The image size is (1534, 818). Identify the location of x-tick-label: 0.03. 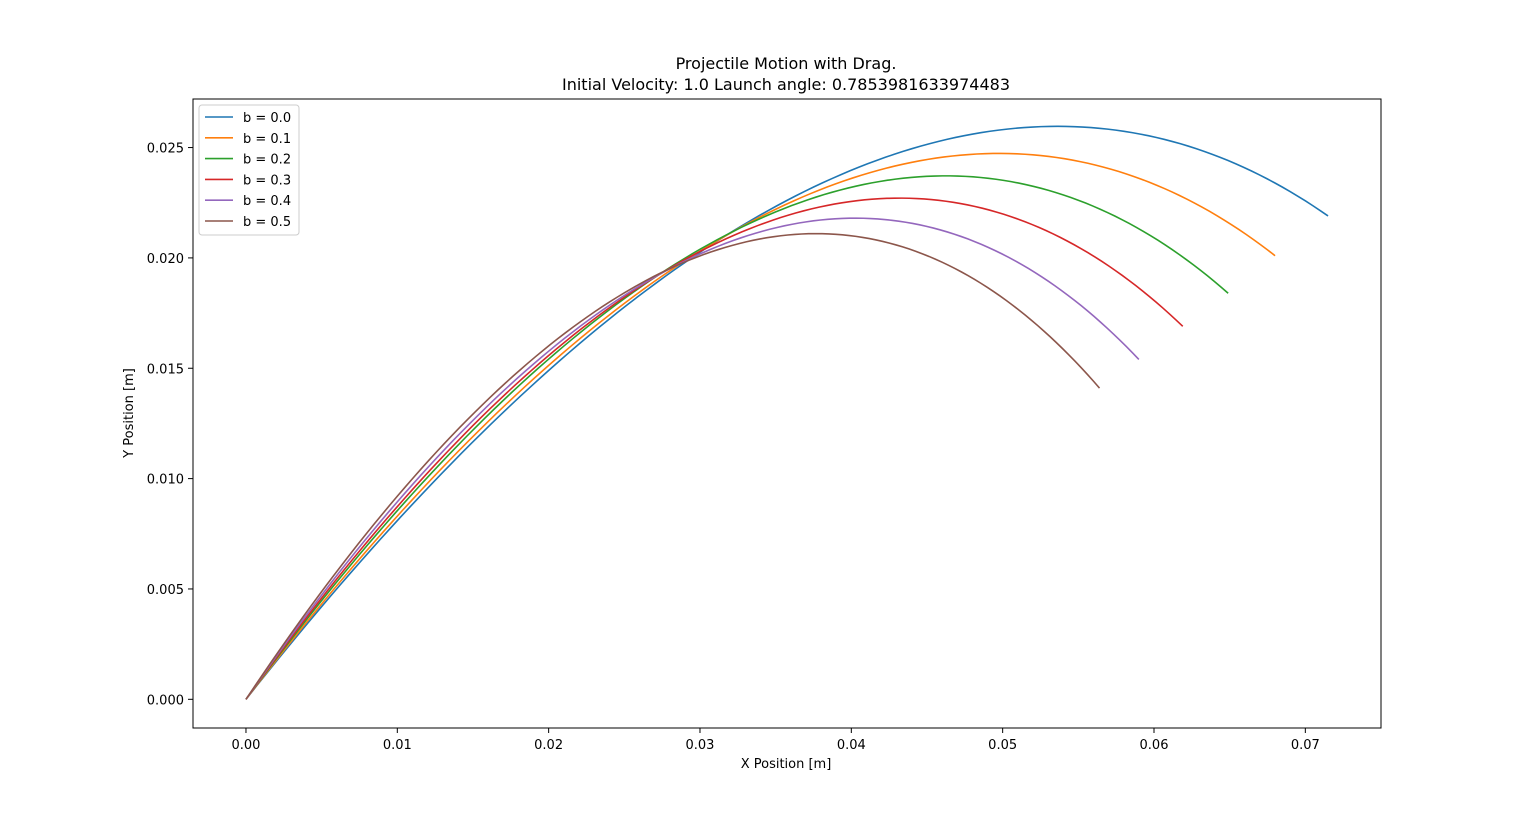
(700, 745).